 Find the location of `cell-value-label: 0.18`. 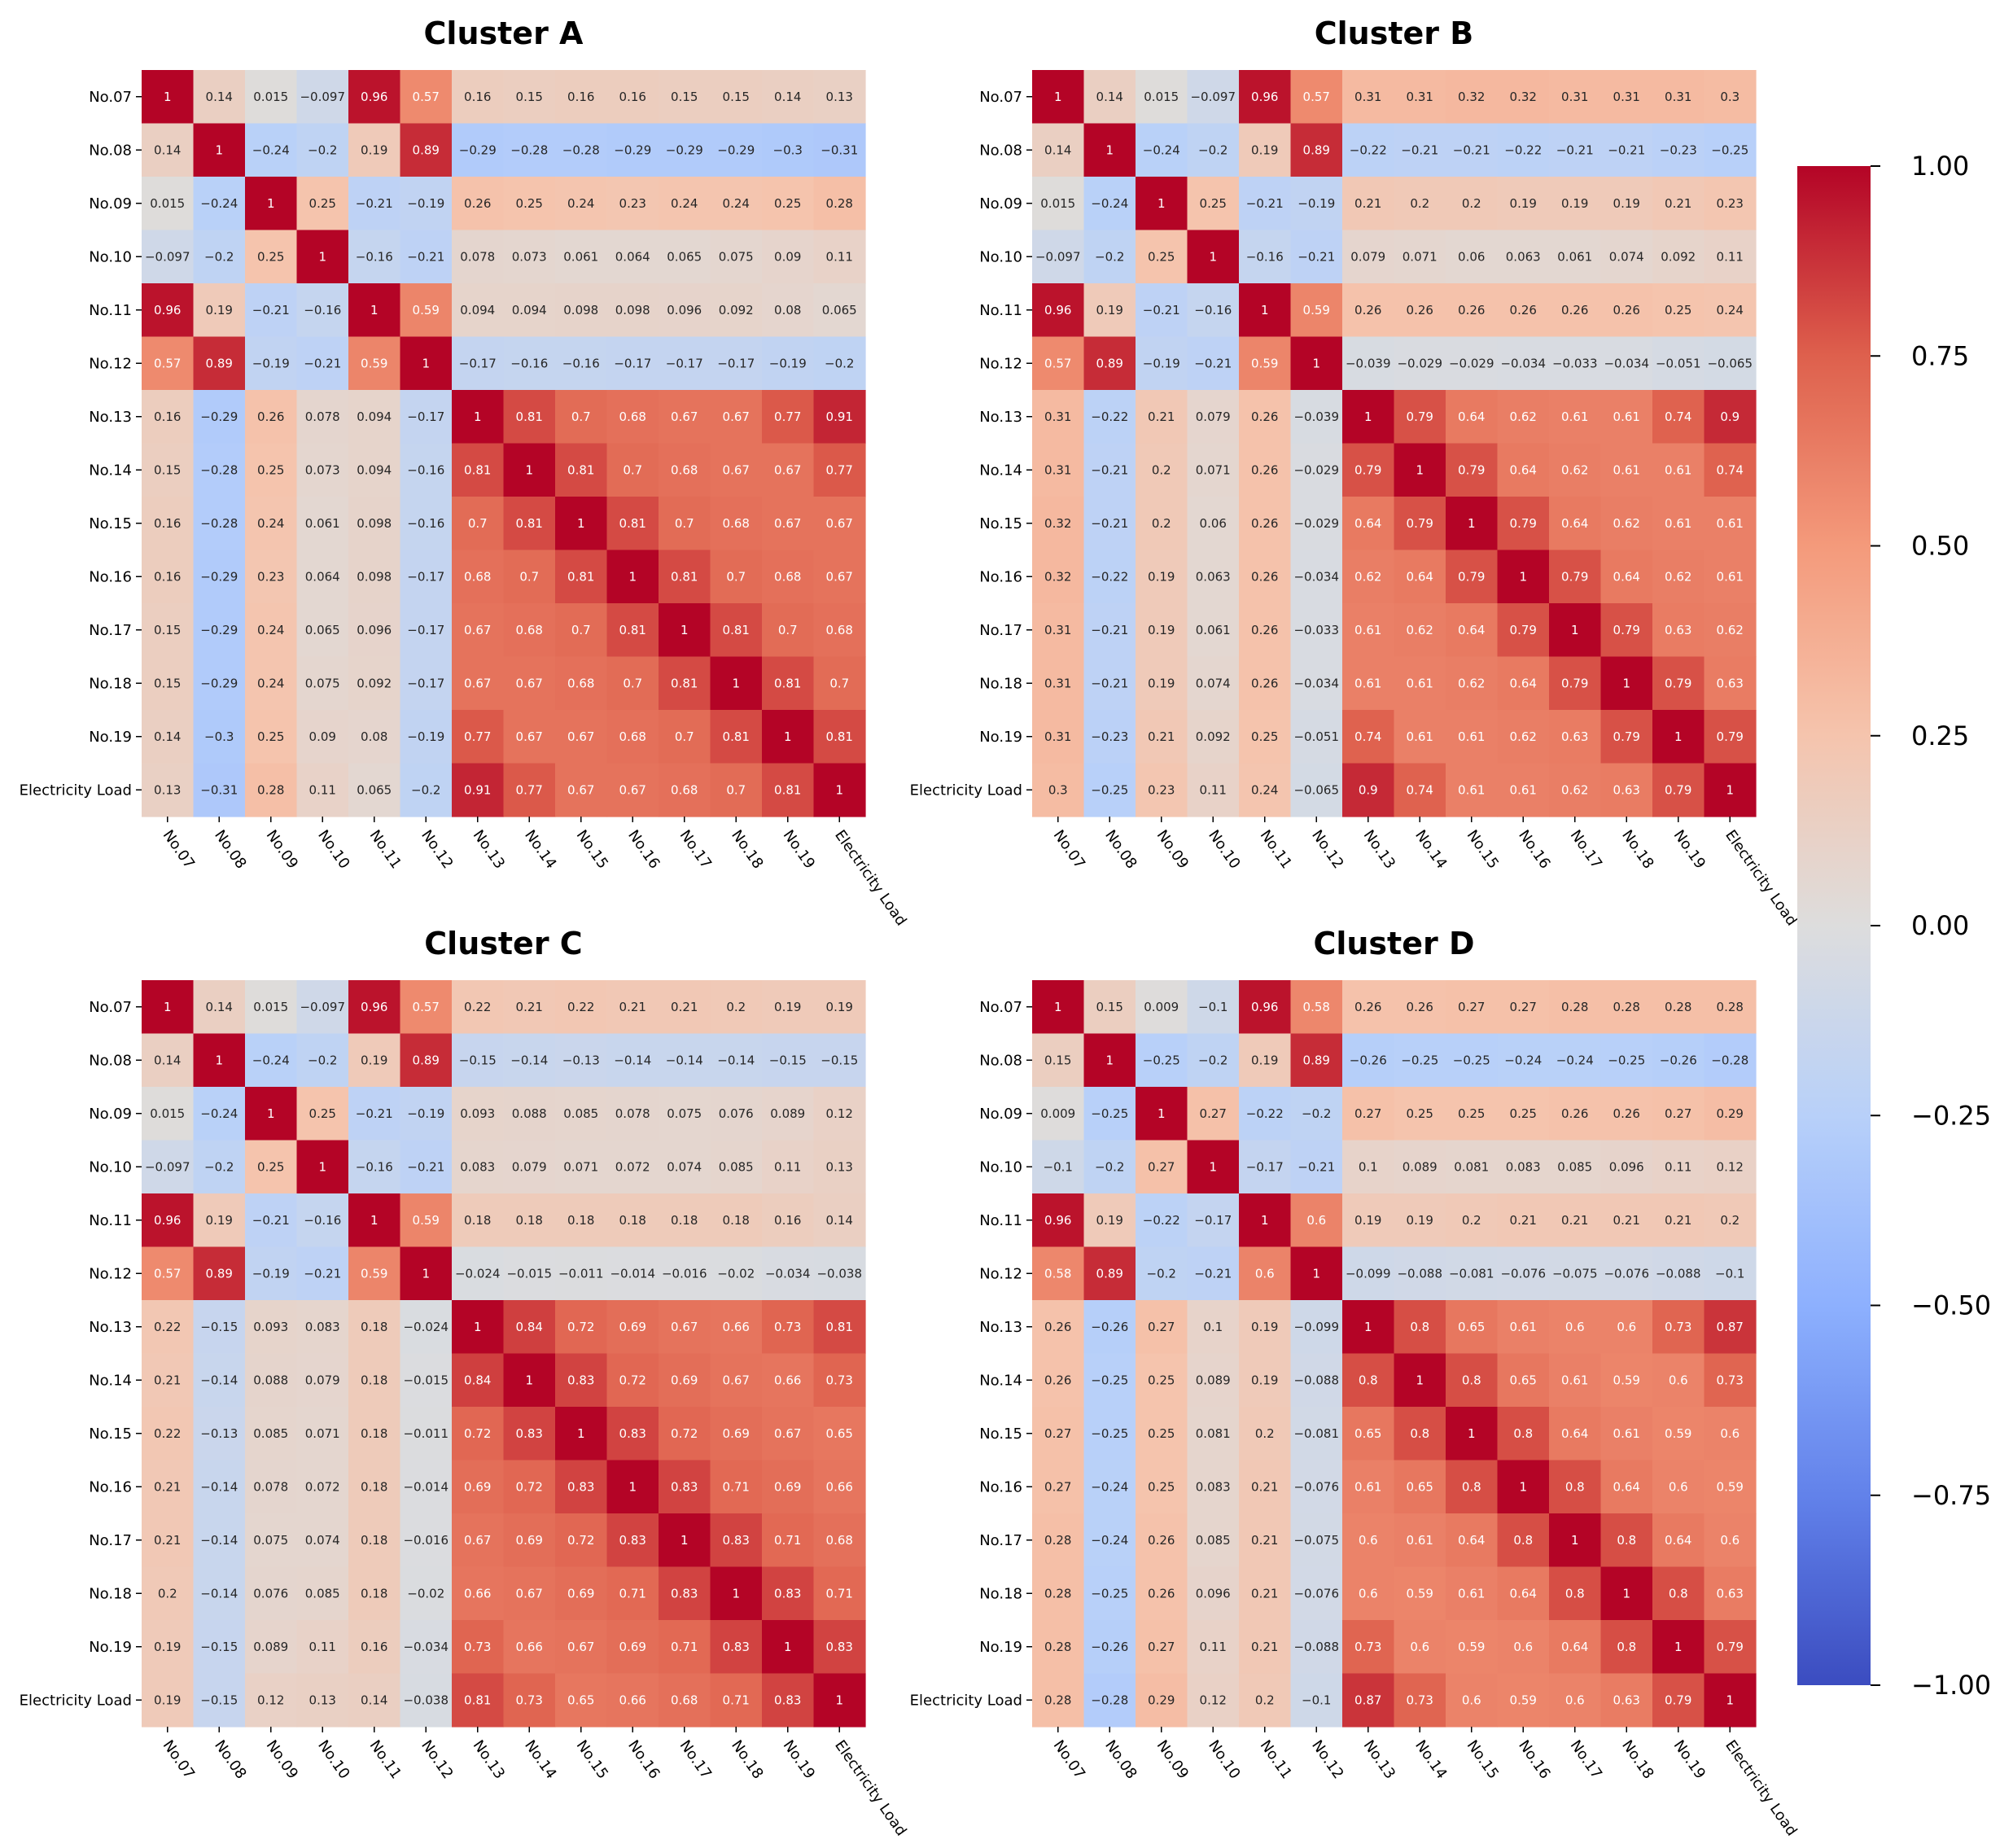

cell-value-label: 0.18 is located at coordinates (374, 1327).